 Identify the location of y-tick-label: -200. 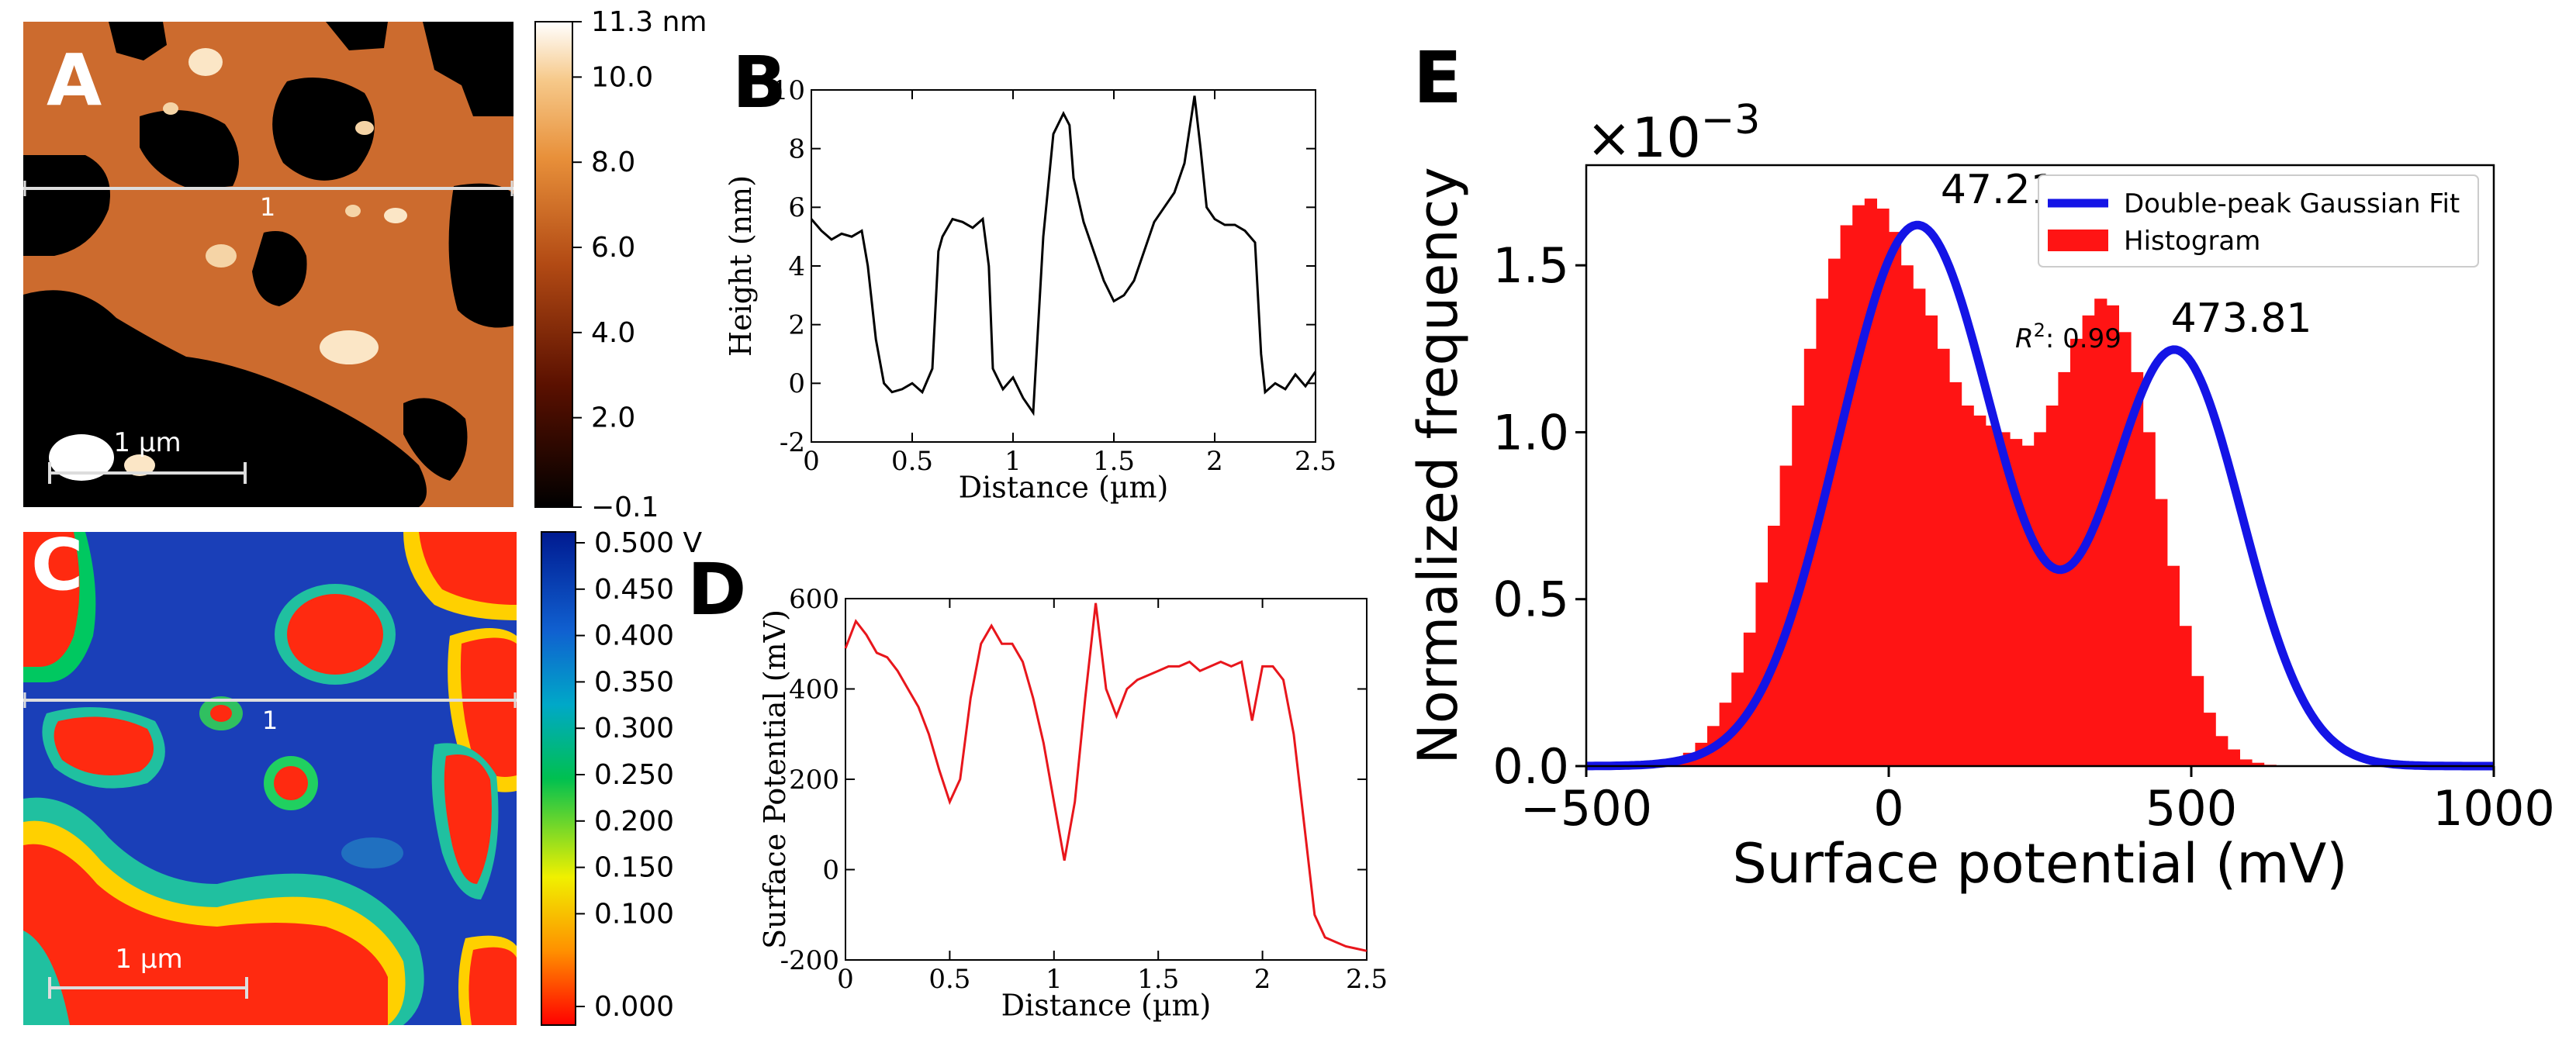
(809, 960).